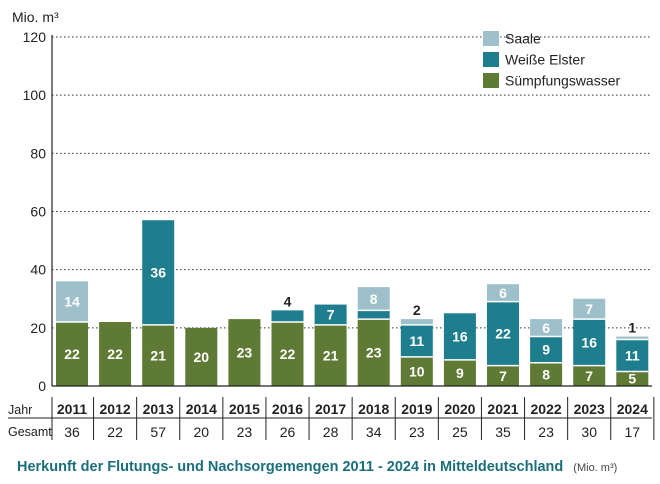  What do you see at coordinates (595, 468) in the screenshot?
I see `title-unit: (Mio. m³)` at bounding box center [595, 468].